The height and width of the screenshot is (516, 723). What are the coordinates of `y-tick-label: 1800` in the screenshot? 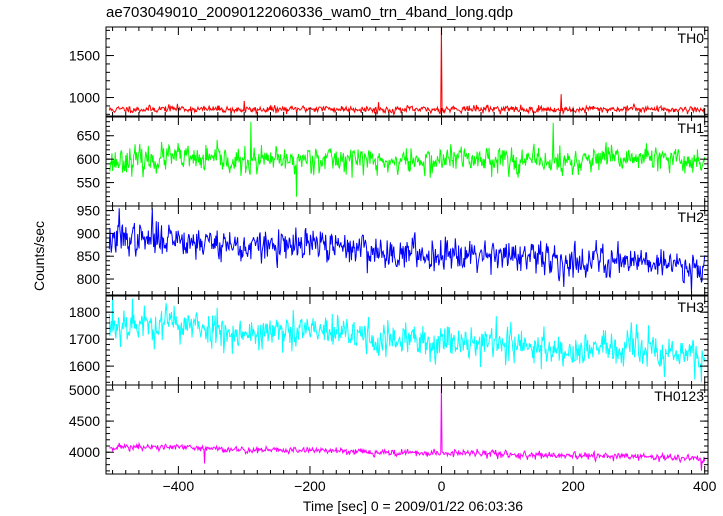 It's located at (84, 312).